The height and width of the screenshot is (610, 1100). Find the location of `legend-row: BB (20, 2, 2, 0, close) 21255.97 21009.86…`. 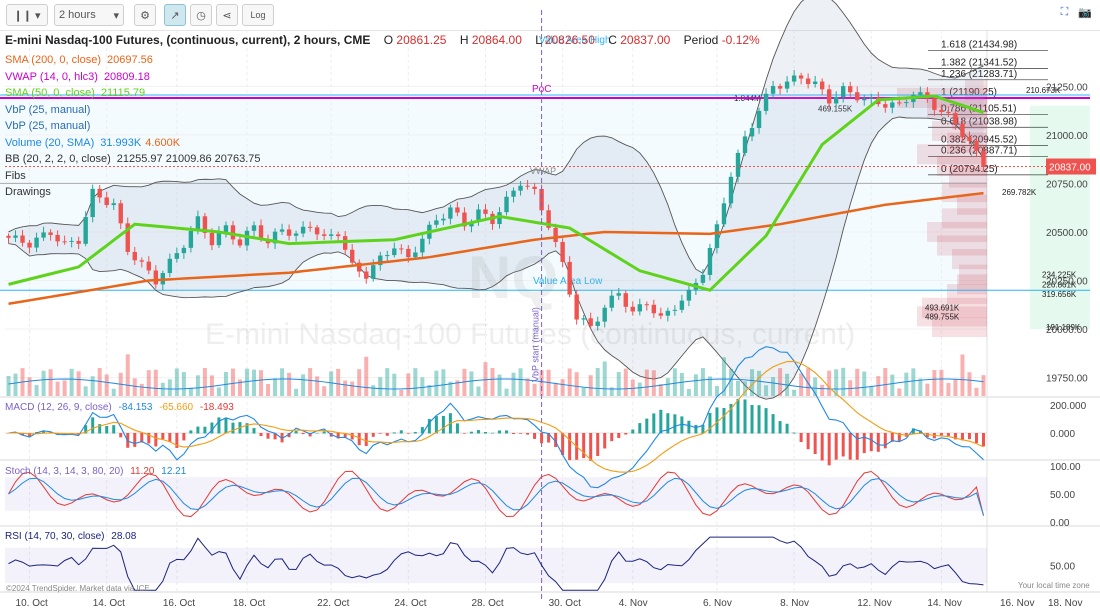

legend-row: BB (20, 2, 2, 0, close) 21255.97 21009.86… is located at coordinates (133, 159).